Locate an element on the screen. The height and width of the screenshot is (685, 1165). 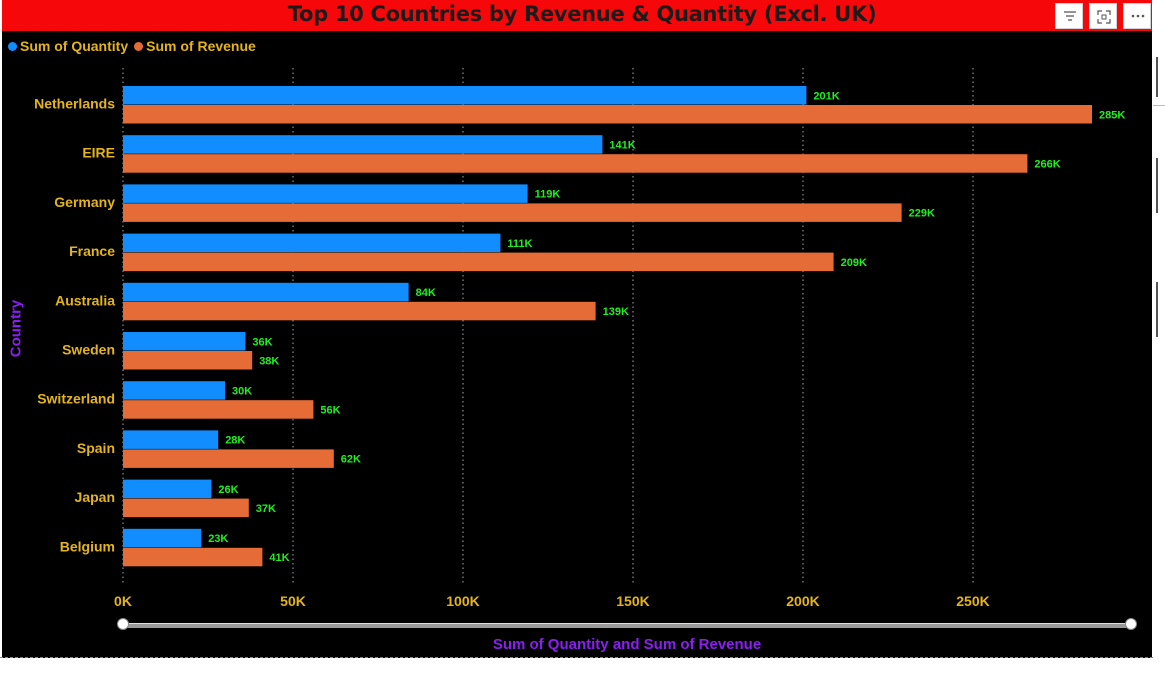
data-label: 201K is located at coordinates (826, 96).